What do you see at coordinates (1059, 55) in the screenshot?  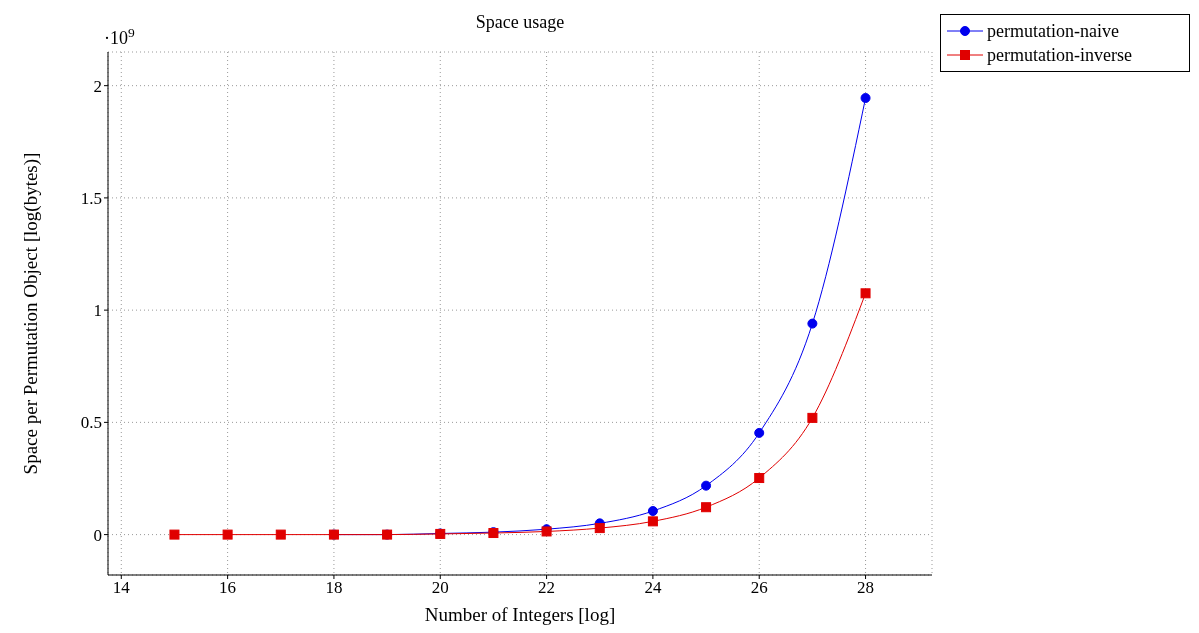 I see `legend-label: permutation-inverse` at bounding box center [1059, 55].